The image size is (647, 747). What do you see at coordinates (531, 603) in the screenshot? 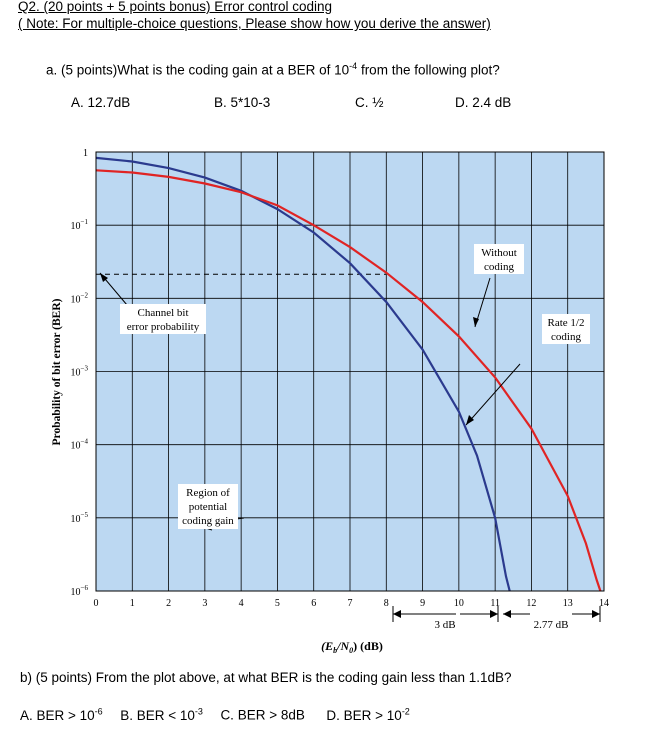
I see `x-tick-label: 12` at bounding box center [531, 603].